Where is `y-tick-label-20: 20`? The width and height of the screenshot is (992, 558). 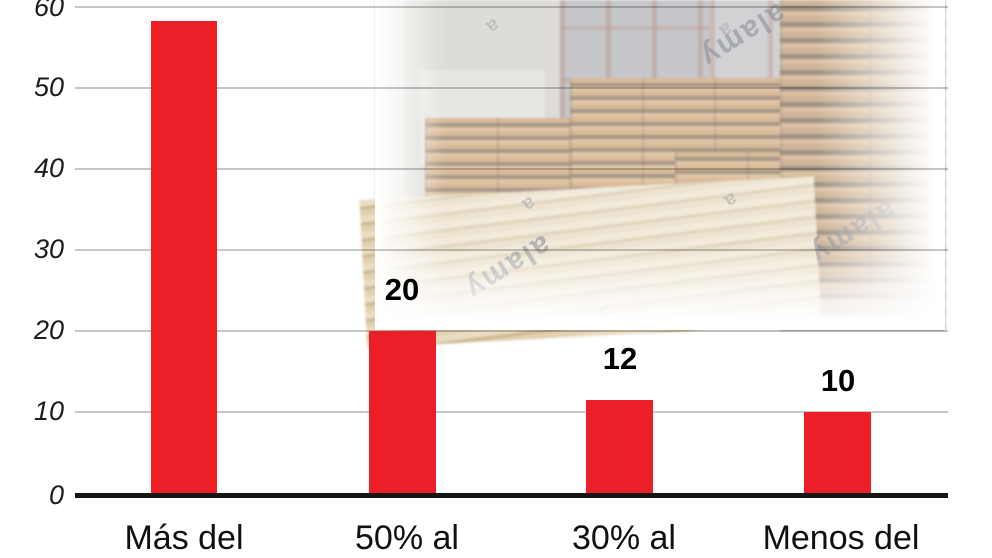
y-tick-label-20: 20 is located at coordinates (48, 330).